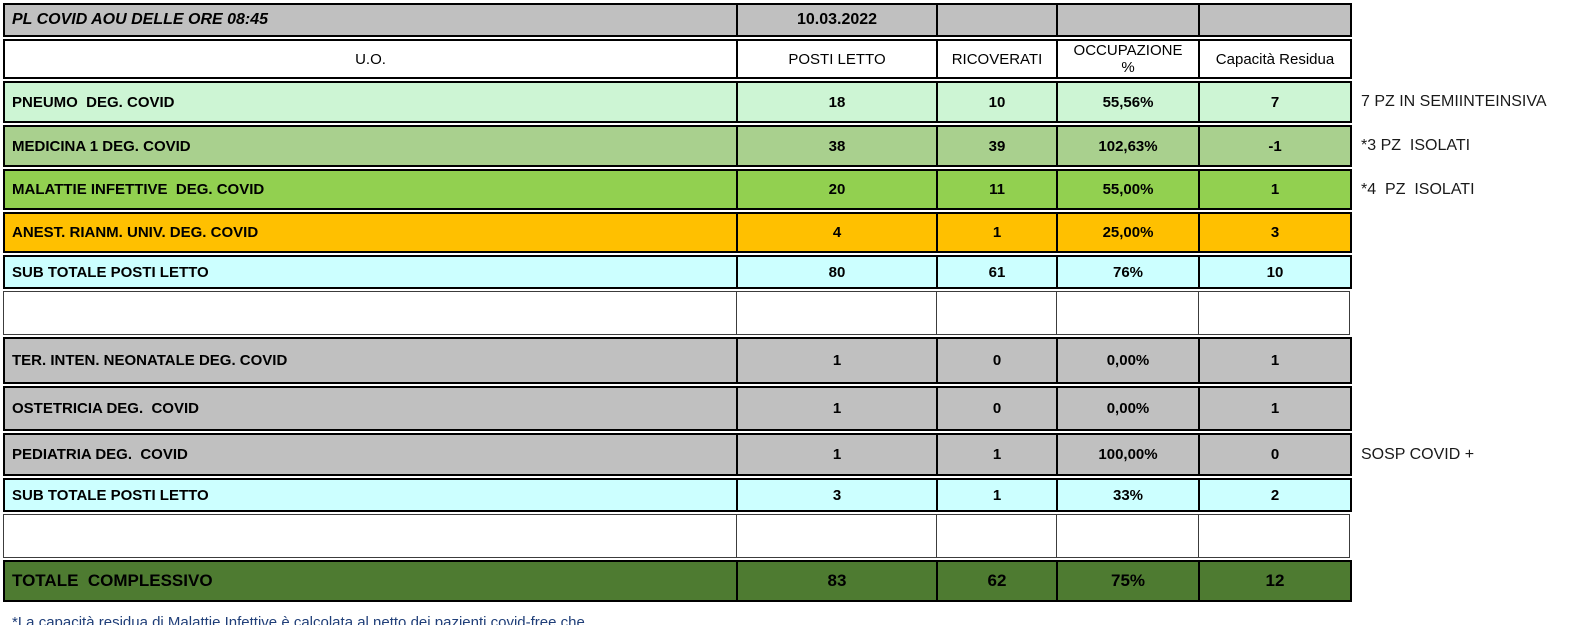  I want to click on cell-capacita-residua: 2, so click(1275, 495).